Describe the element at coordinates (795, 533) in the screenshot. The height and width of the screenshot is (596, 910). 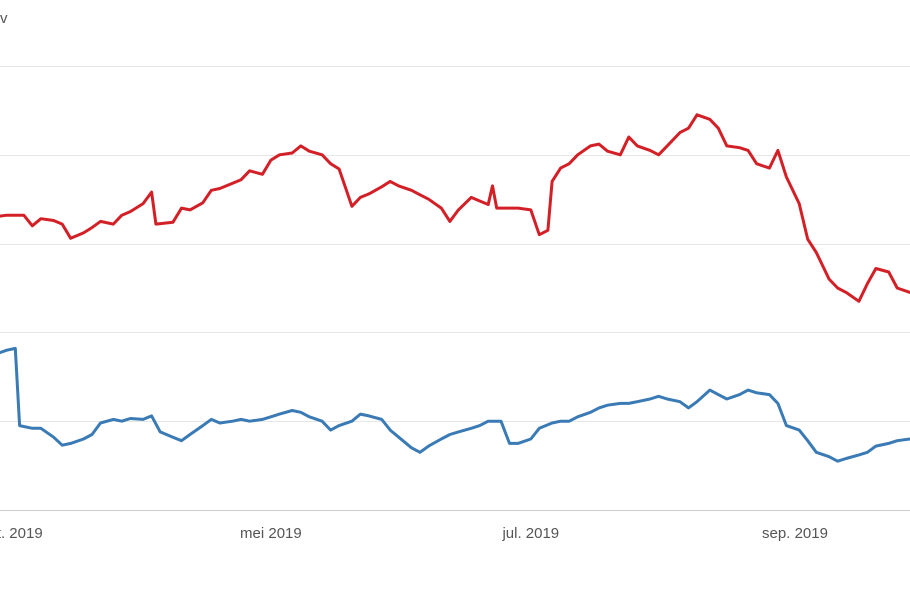
I see `x-tick-label: sep. 2019` at that location.